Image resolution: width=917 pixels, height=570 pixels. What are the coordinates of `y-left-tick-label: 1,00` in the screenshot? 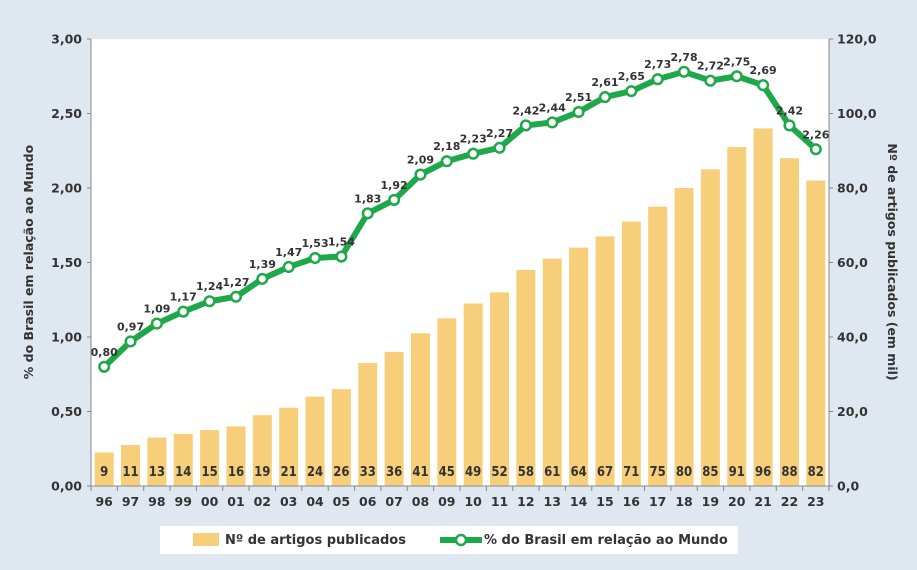 It's located at (66, 337).